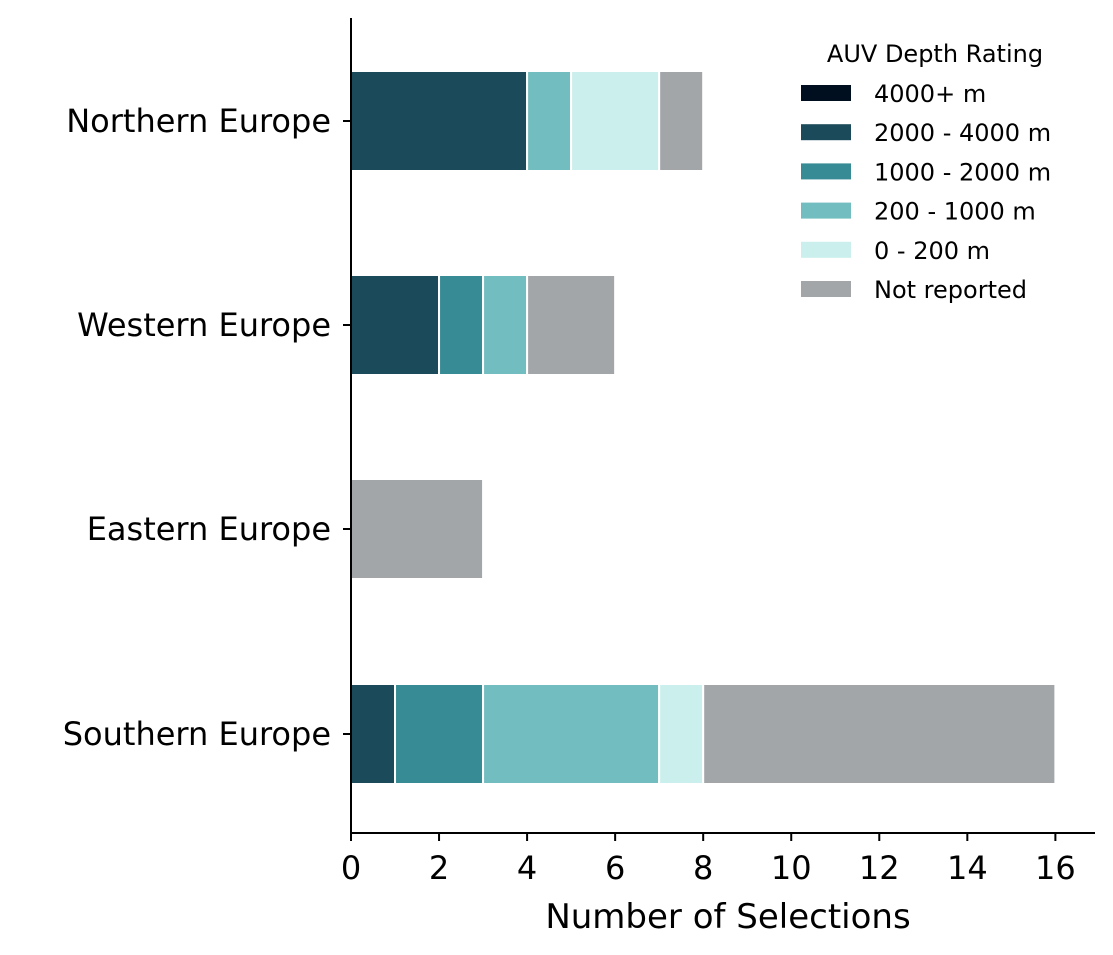  Describe the element at coordinates (351, 868) in the screenshot. I see `x-tick-label: 0` at that location.